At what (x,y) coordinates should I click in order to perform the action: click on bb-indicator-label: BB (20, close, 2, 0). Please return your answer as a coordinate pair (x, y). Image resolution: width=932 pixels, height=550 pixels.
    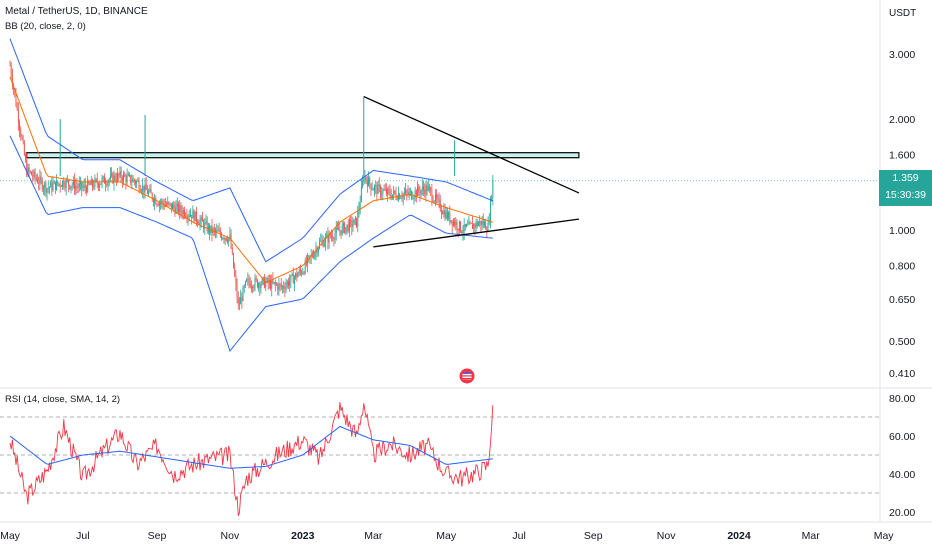
    Looking at the image, I should click on (45, 26).